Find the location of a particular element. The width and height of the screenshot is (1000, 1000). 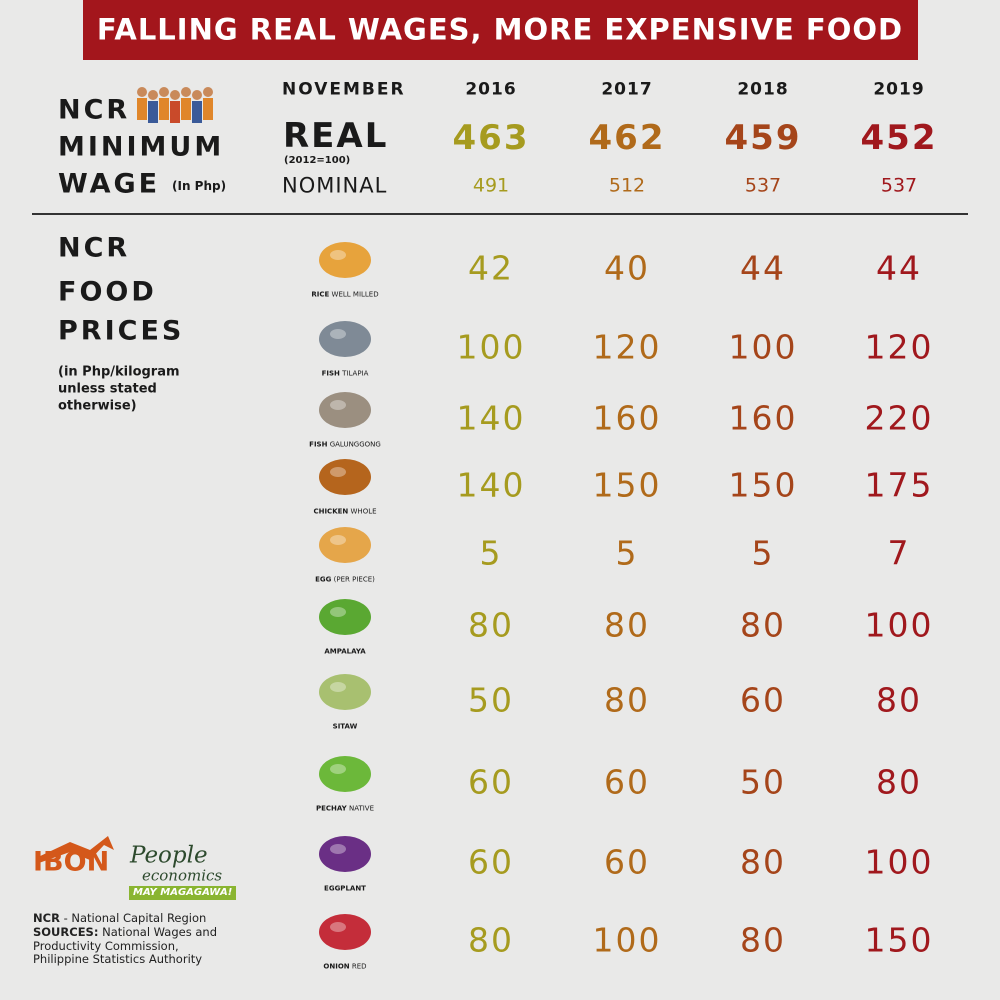

item-label: EGGPLANT is located at coordinates (345, 888).